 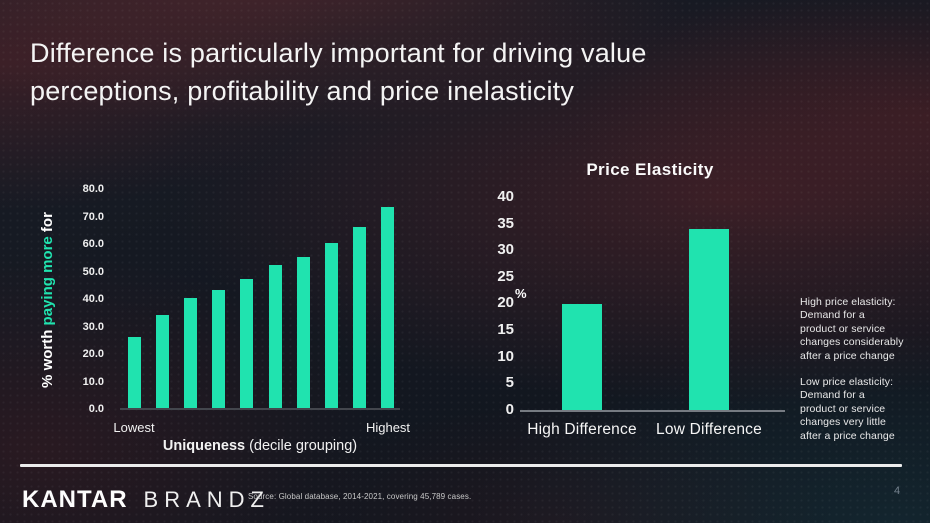 I want to click on y-label-suffix: for, so click(x=47, y=224).